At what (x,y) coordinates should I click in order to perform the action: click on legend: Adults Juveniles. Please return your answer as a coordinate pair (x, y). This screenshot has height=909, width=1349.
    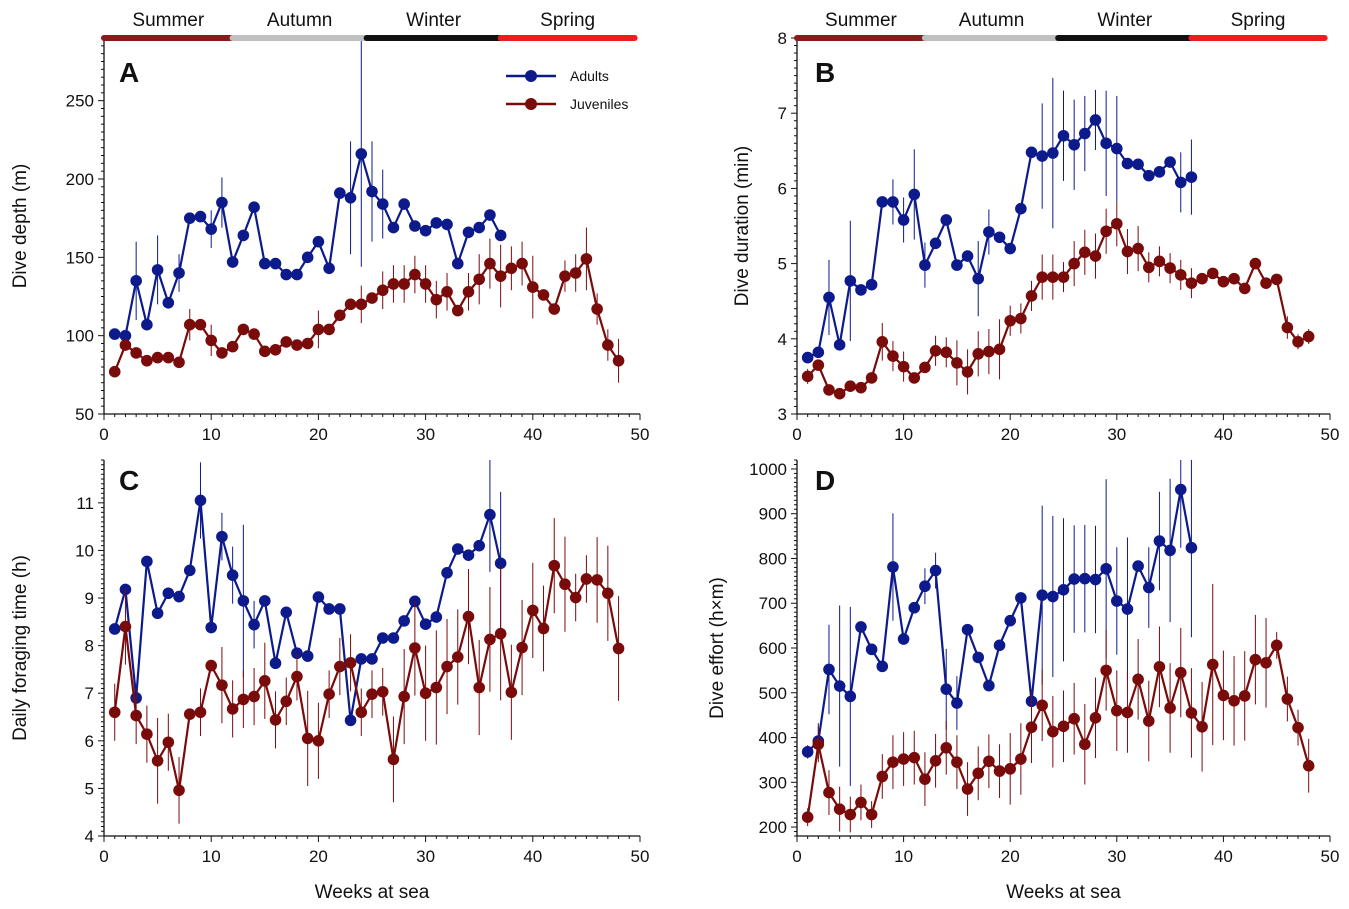
    Looking at the image, I should click on (567, 90).